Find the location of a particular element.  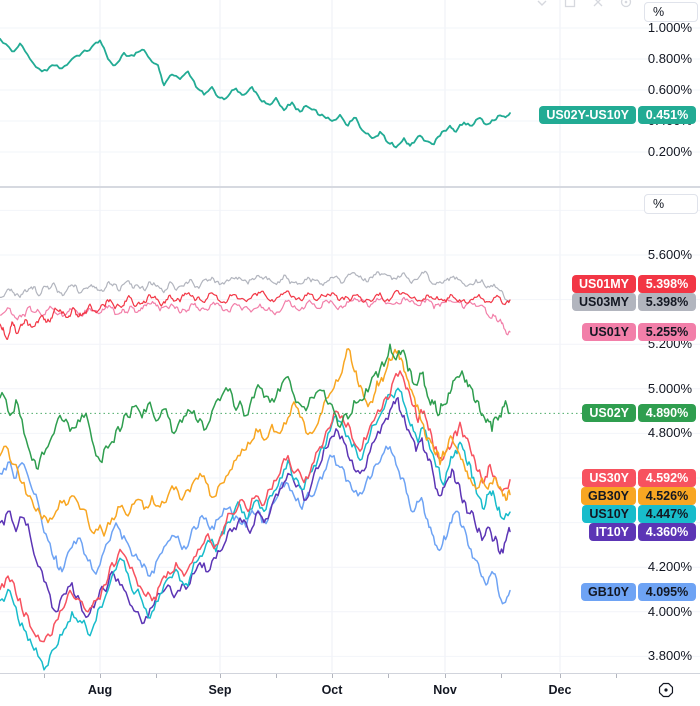

month-label-sep: Sep is located at coordinates (220, 690).